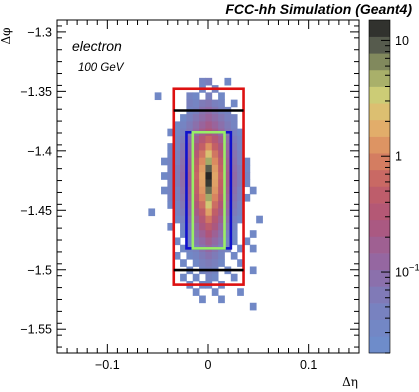 The image size is (419, 392). I want to click on y-tick-label: −1.5, so click(39, 270).